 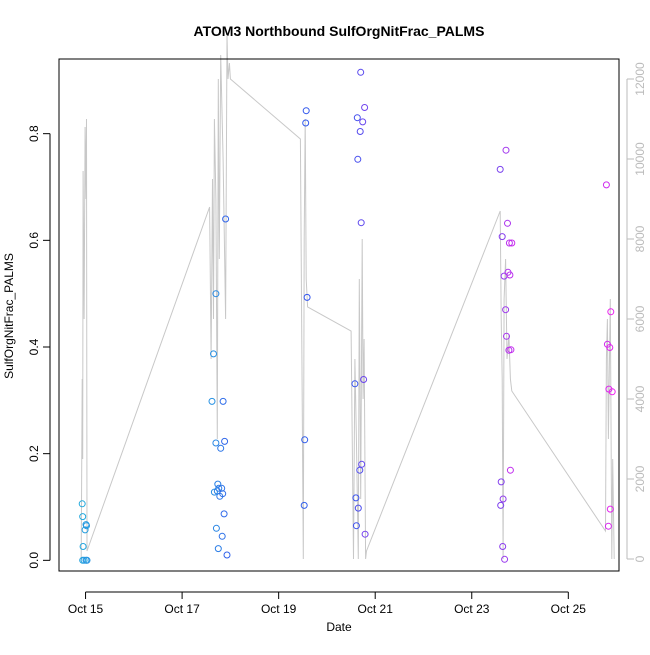 What do you see at coordinates (34, 133) in the screenshot?
I see `y-tick-label: 0.8` at bounding box center [34, 133].